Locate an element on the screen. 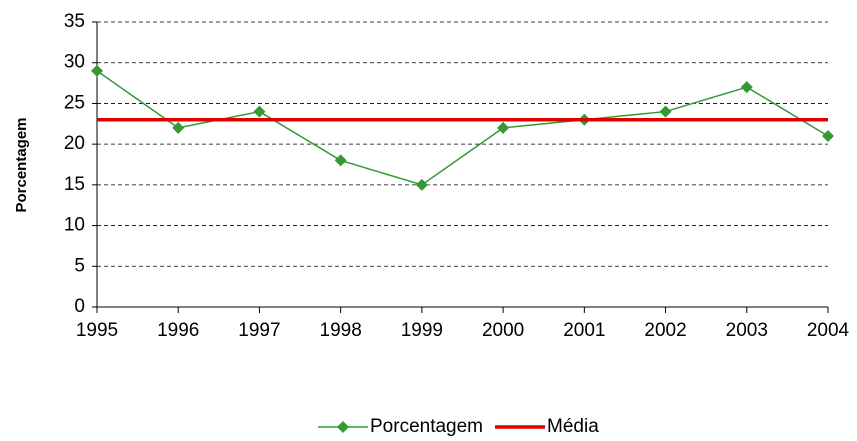  x-tick-label: 1995 is located at coordinates (97, 330).